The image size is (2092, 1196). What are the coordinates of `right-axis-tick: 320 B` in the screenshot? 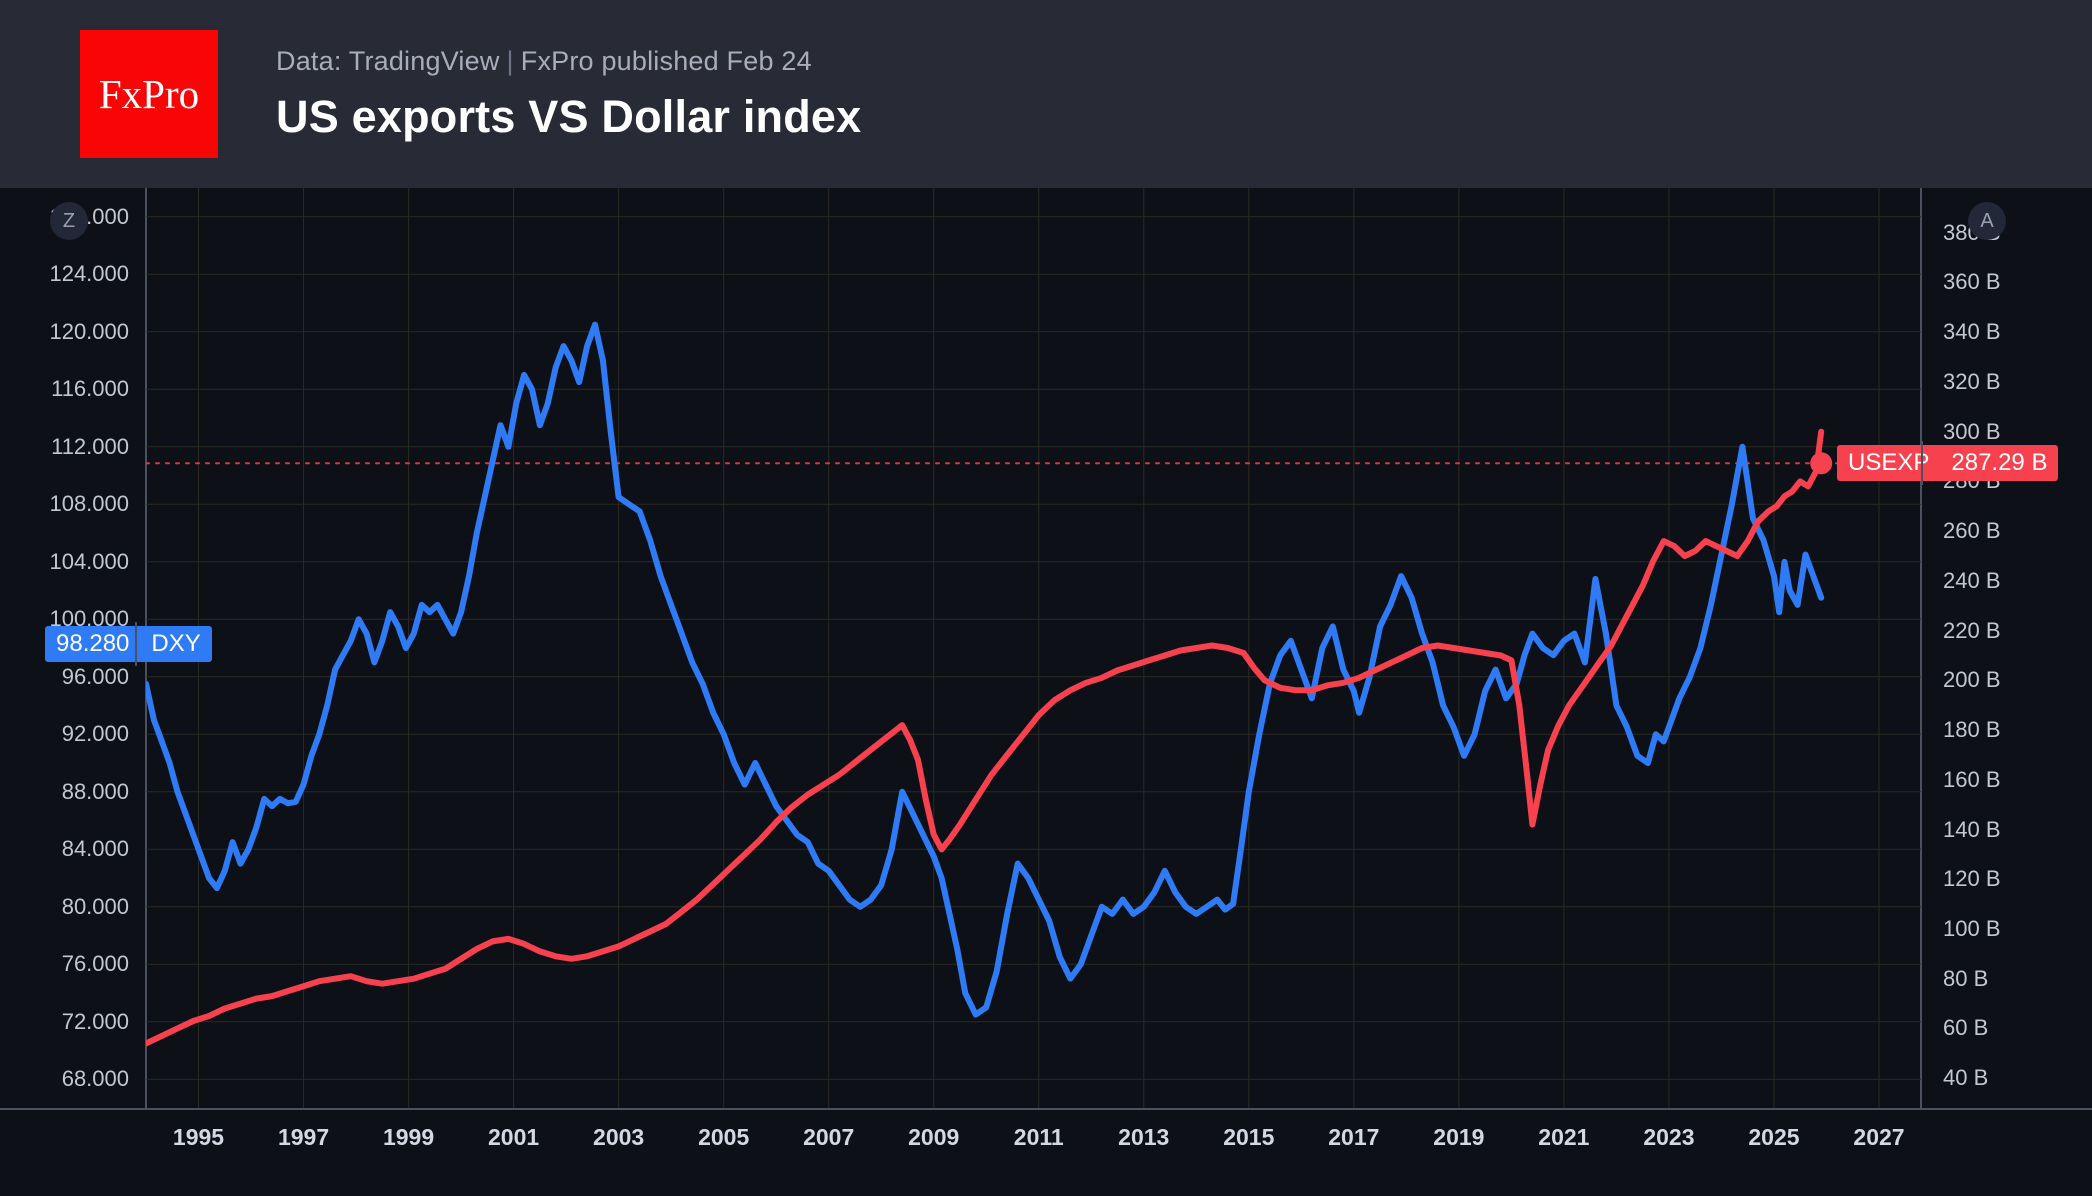 It's located at (1972, 381).